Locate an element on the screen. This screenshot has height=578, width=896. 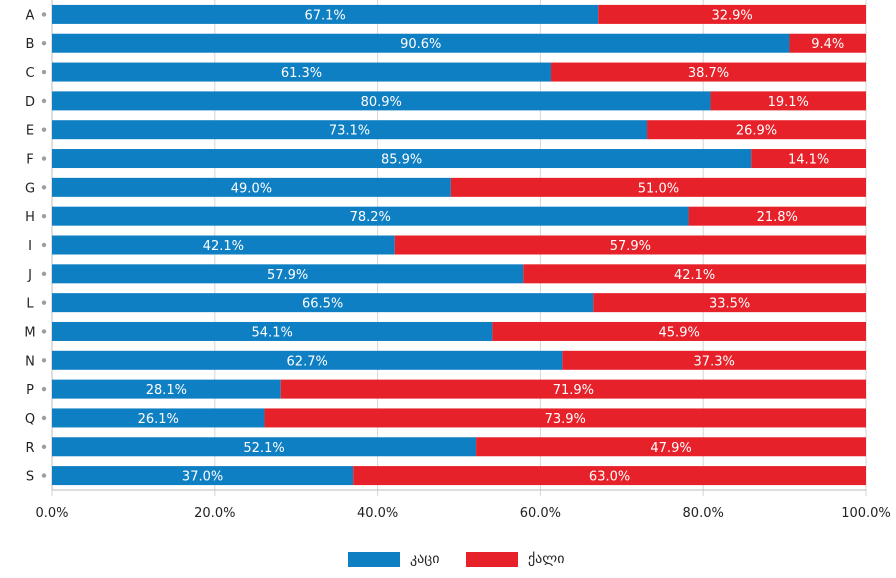
category-label: I is located at coordinates (30, 246).